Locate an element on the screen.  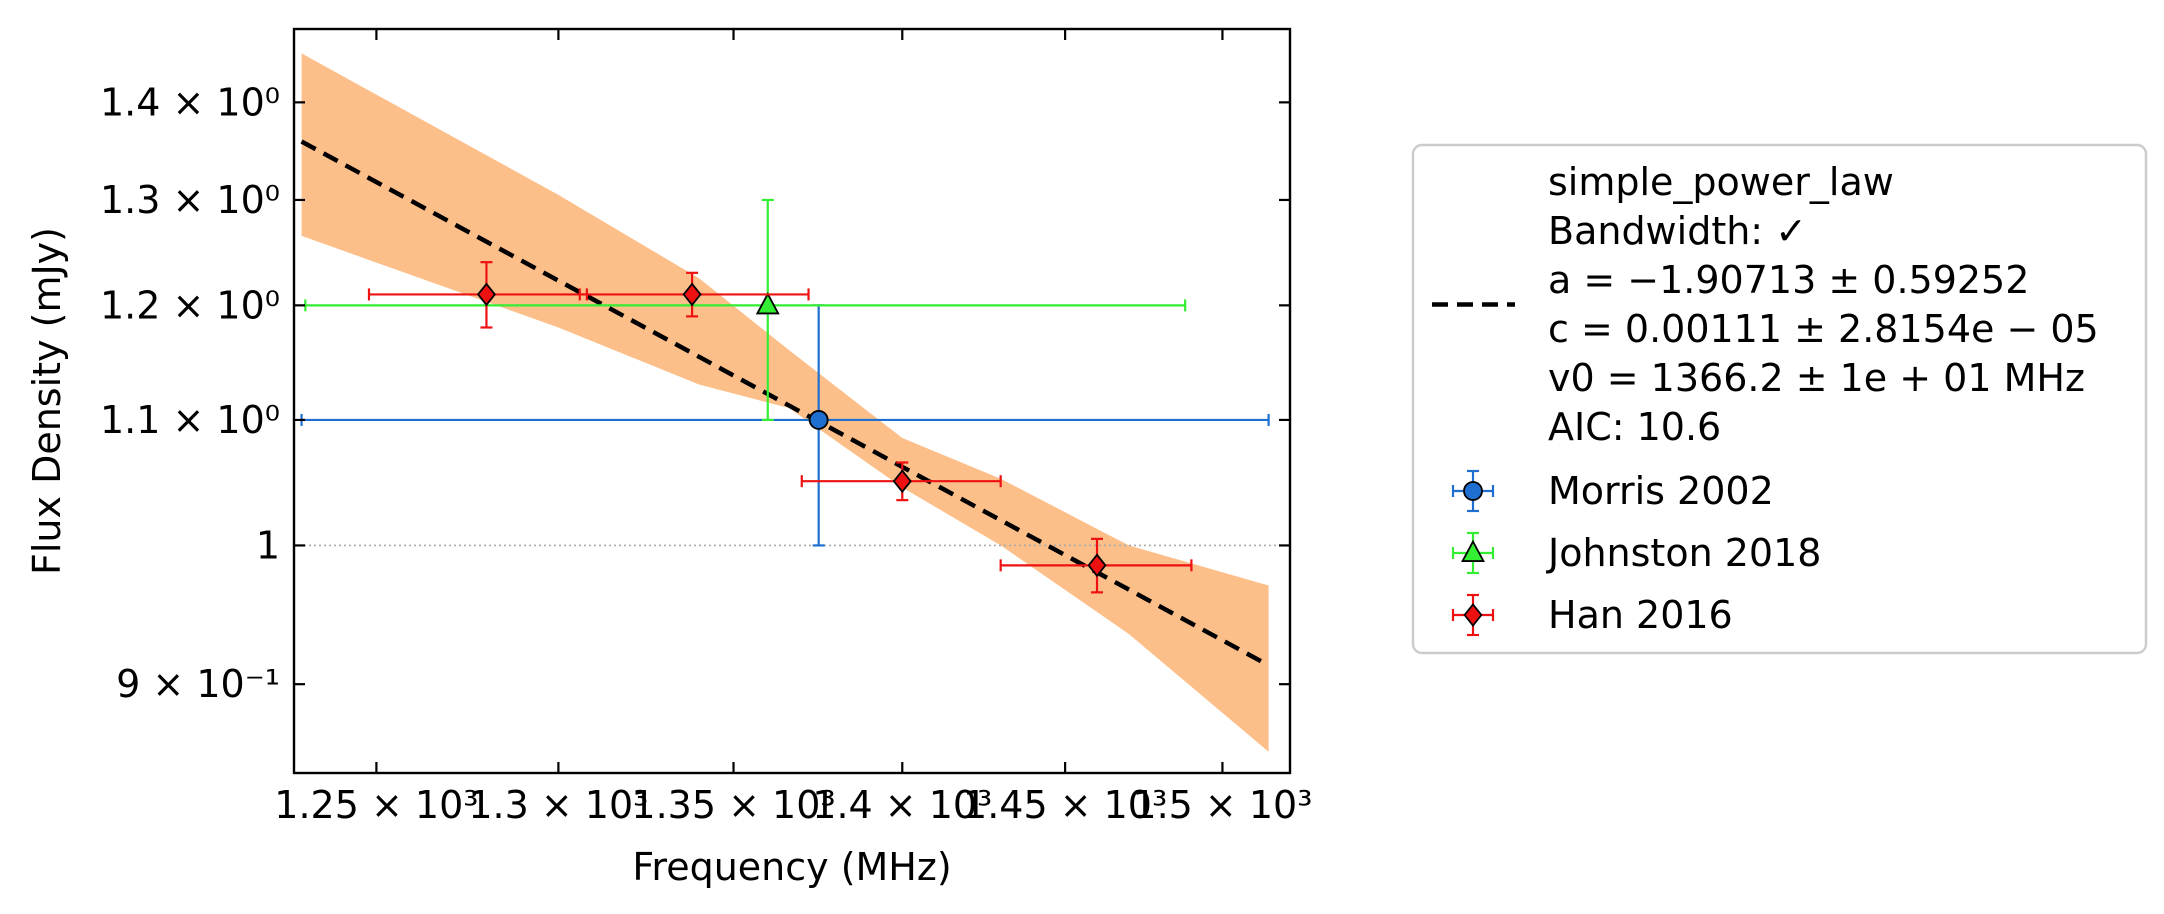
x-tick-label: 1.35 × 10³ is located at coordinates (733, 805).